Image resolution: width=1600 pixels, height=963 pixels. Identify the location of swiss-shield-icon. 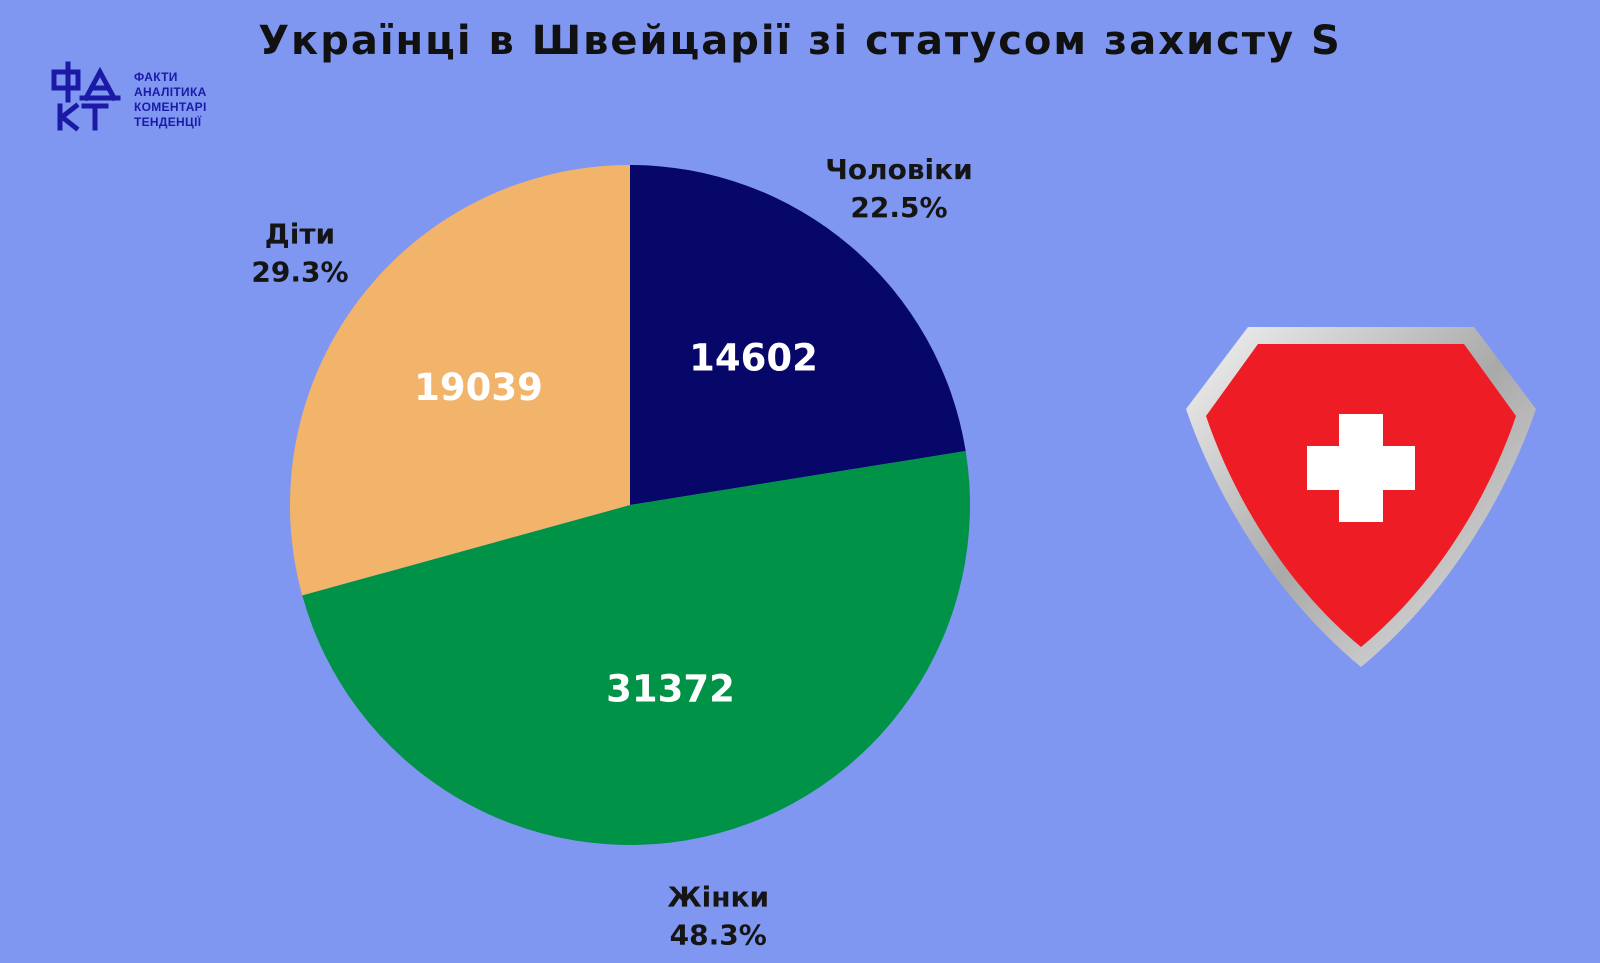
(1361, 497).